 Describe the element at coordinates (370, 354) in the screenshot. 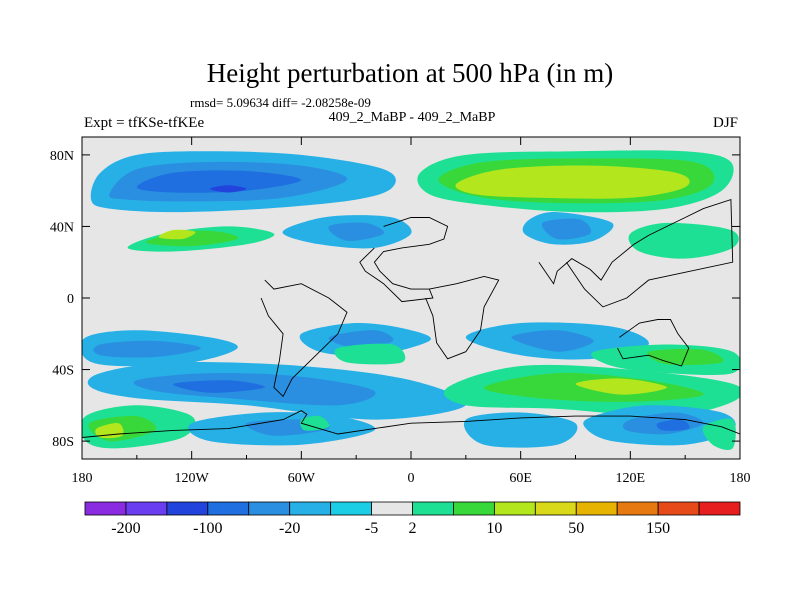

I see `contour-region-sh-ridge-sa` at that location.